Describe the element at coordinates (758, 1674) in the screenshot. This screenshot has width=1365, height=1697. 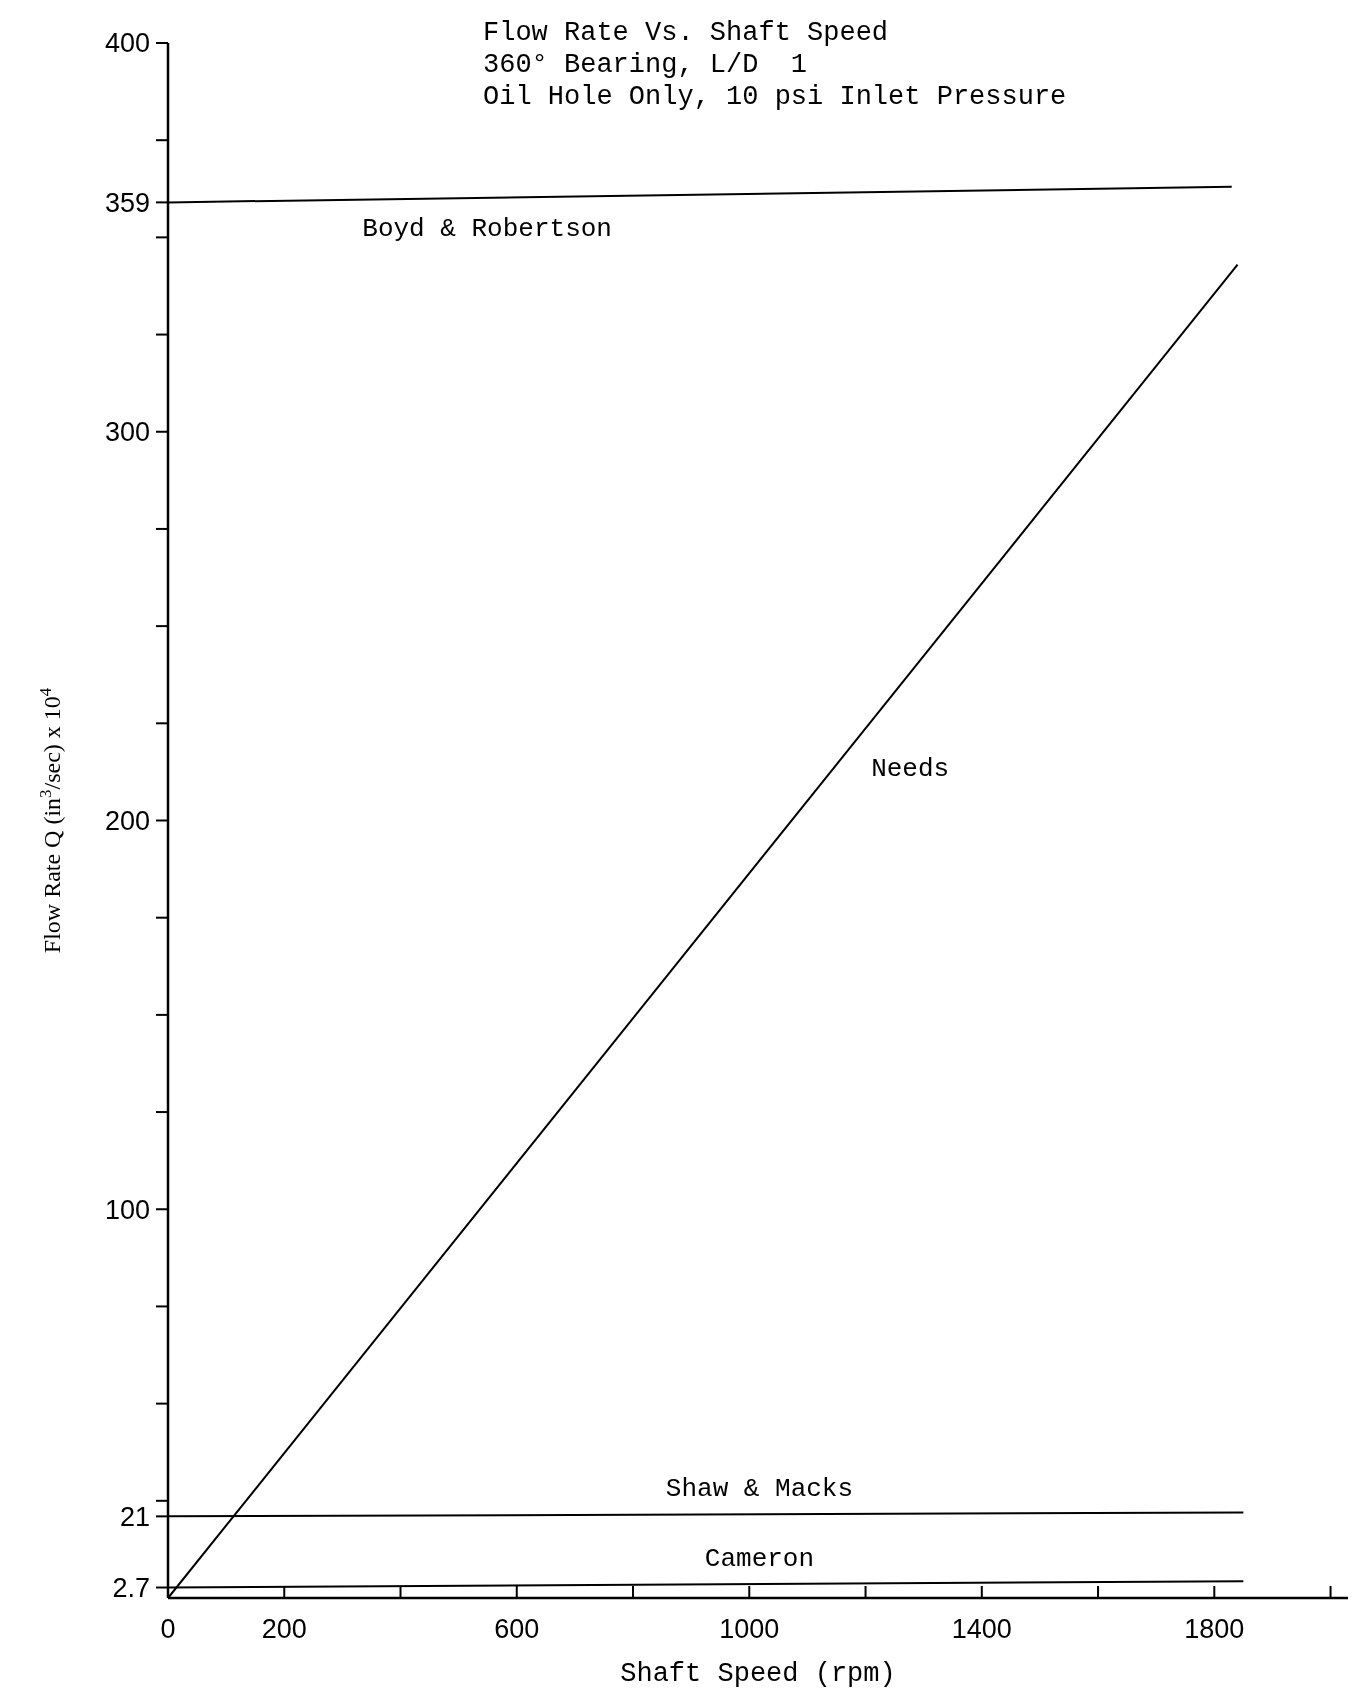
I see `x-axis-title: Shaft Speed (rpm)` at that location.